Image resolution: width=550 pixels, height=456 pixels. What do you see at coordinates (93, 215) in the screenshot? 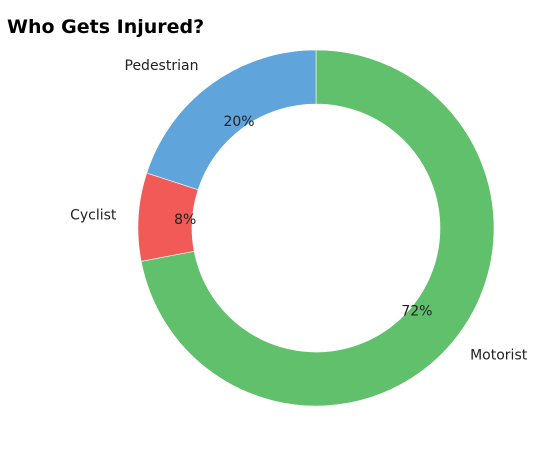
I see `category-label-cyclist: Cyclist` at bounding box center [93, 215].